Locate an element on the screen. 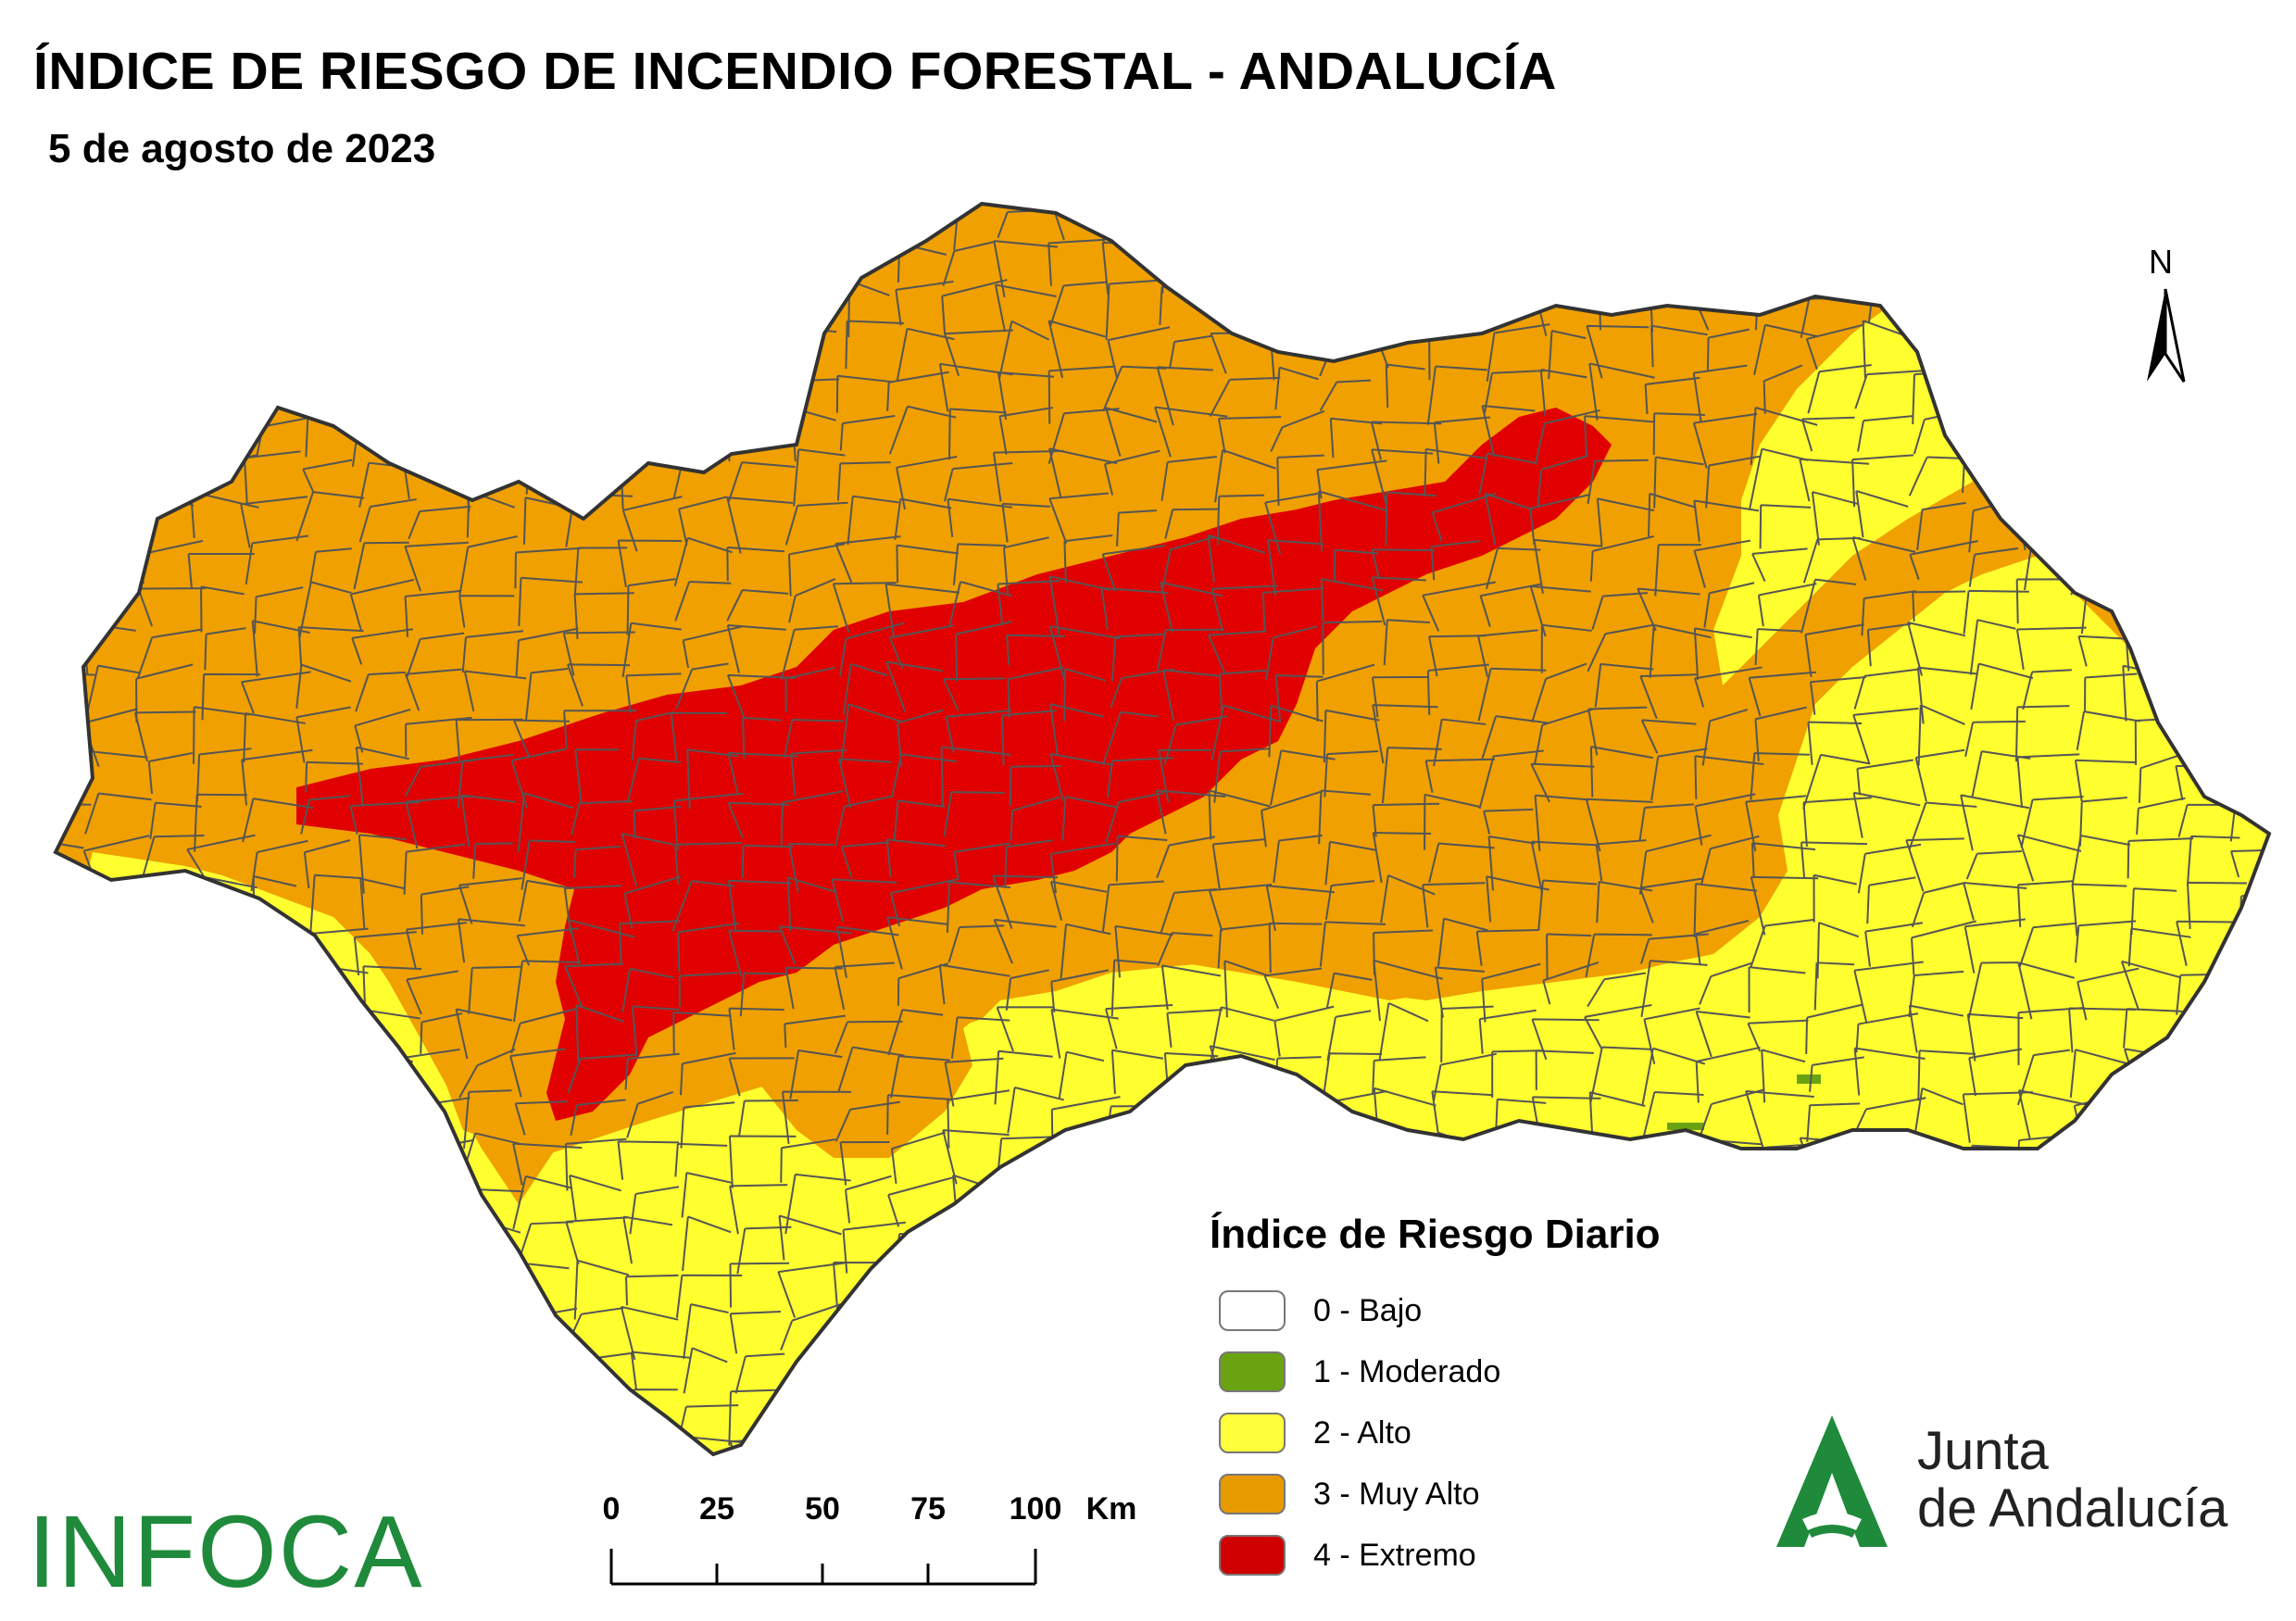 Image resolution: width=2296 pixels, height=1621 pixels. legend-item-muy-alto: 3 - Muy Alto is located at coordinates (1534, 1494).